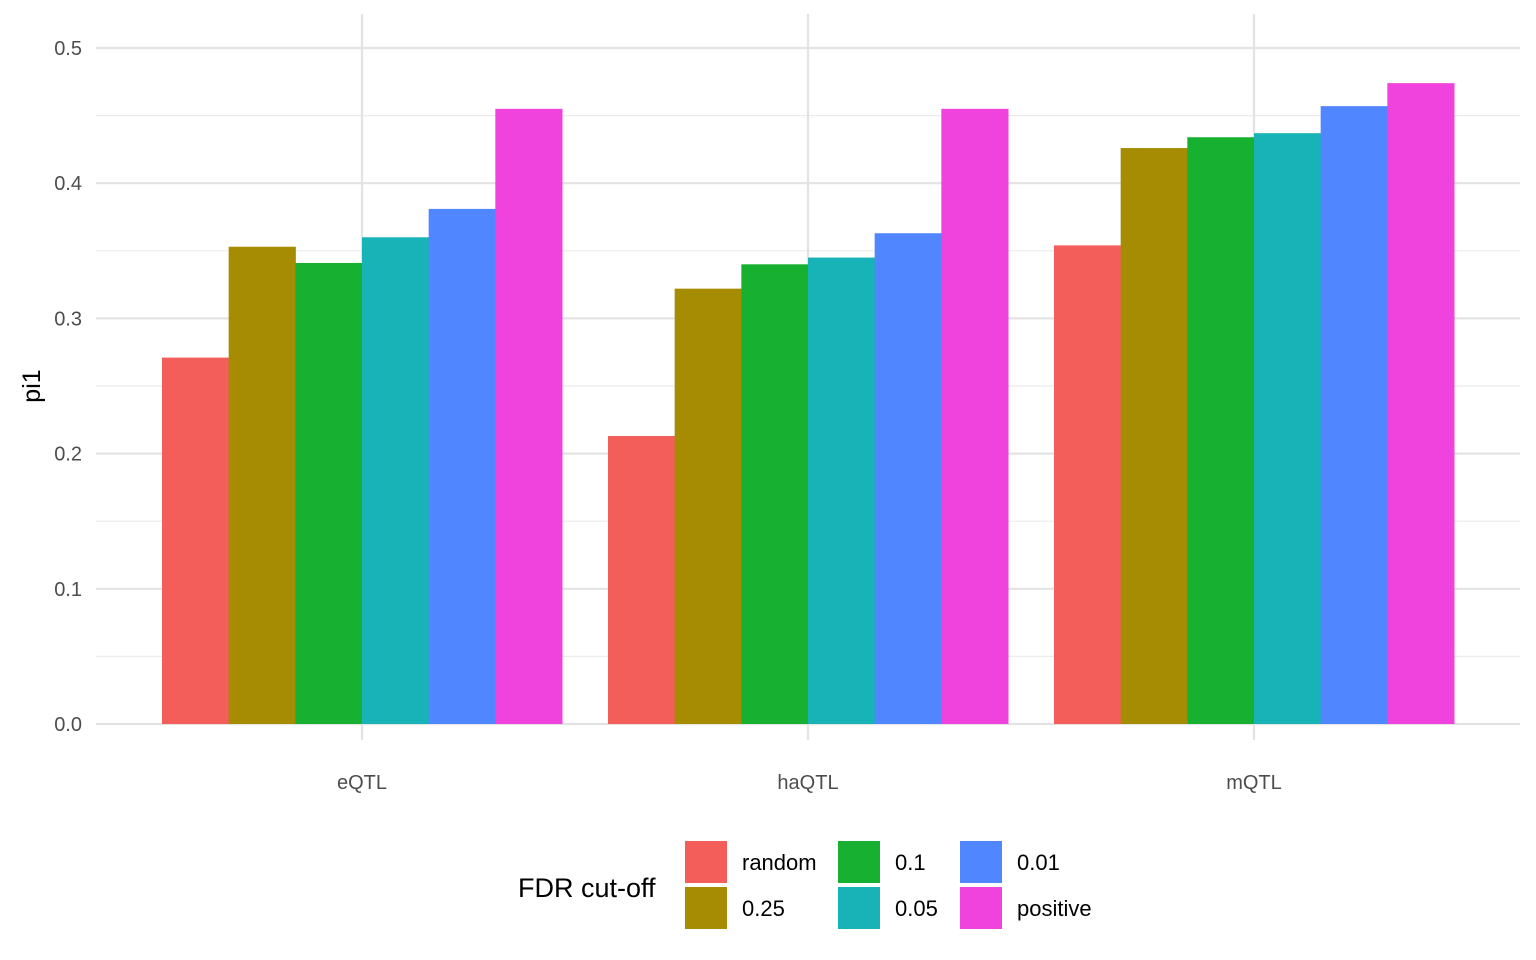 The height and width of the screenshot is (960, 1536). I want to click on legend-label-positive: positive, so click(1054, 908).